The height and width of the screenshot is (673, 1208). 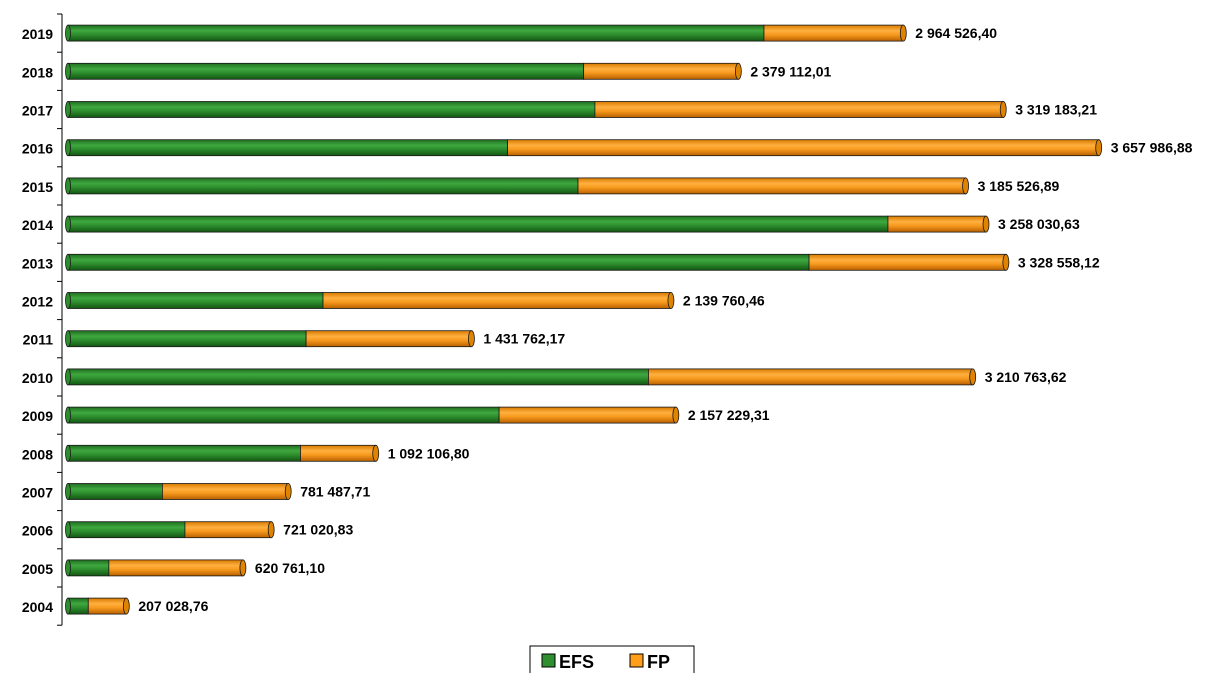 What do you see at coordinates (287, 148) in the screenshot?
I see `bar-efs-2016` at bounding box center [287, 148].